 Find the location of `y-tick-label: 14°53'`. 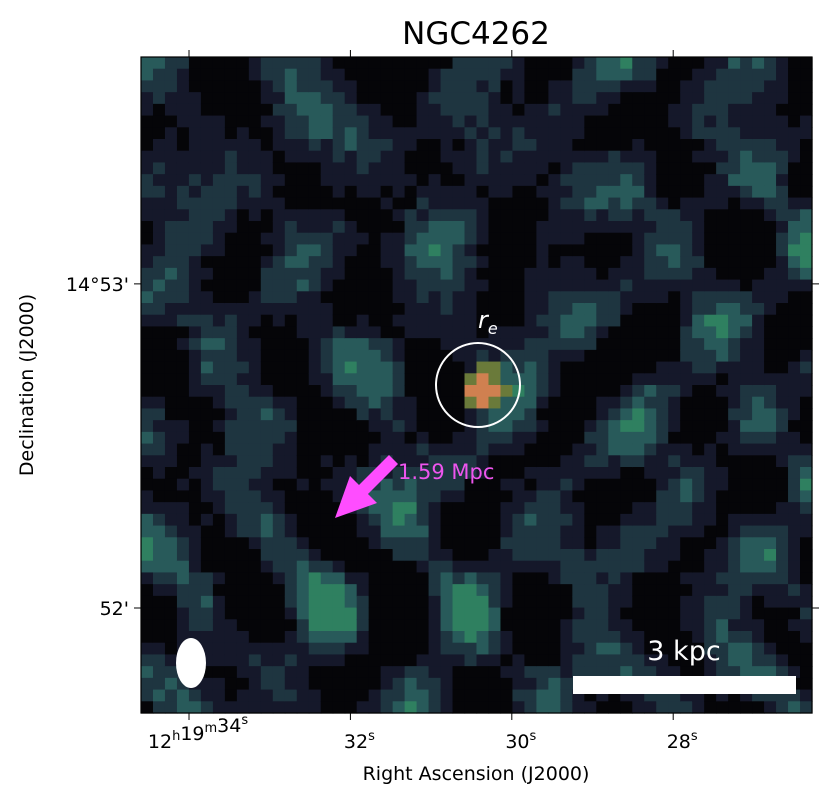

y-tick-label: 14°53' is located at coordinates (97, 285).